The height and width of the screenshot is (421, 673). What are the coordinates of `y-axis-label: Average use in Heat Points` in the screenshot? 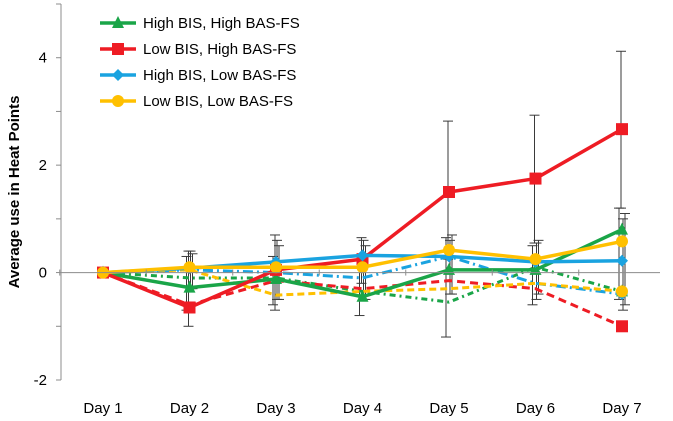 It's located at (14, 192).